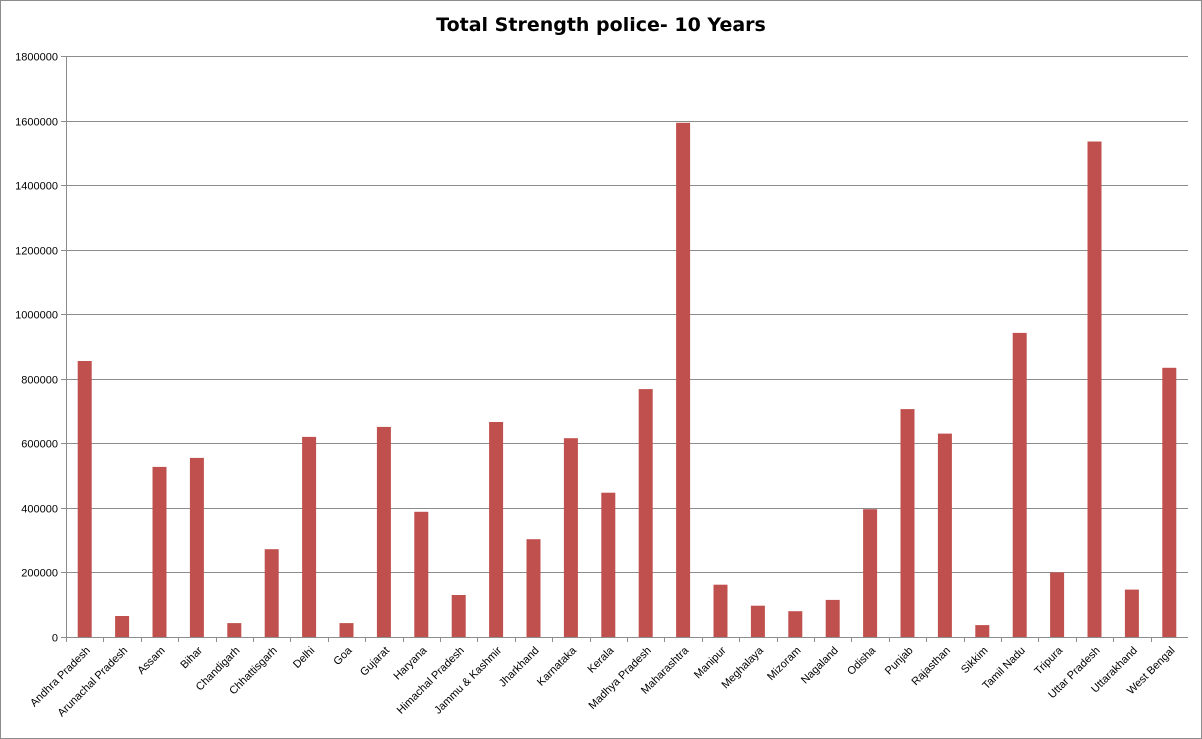 The image size is (1202, 739). Describe the element at coordinates (55, 639) in the screenshot. I see `y-tick-label: 0` at that location.